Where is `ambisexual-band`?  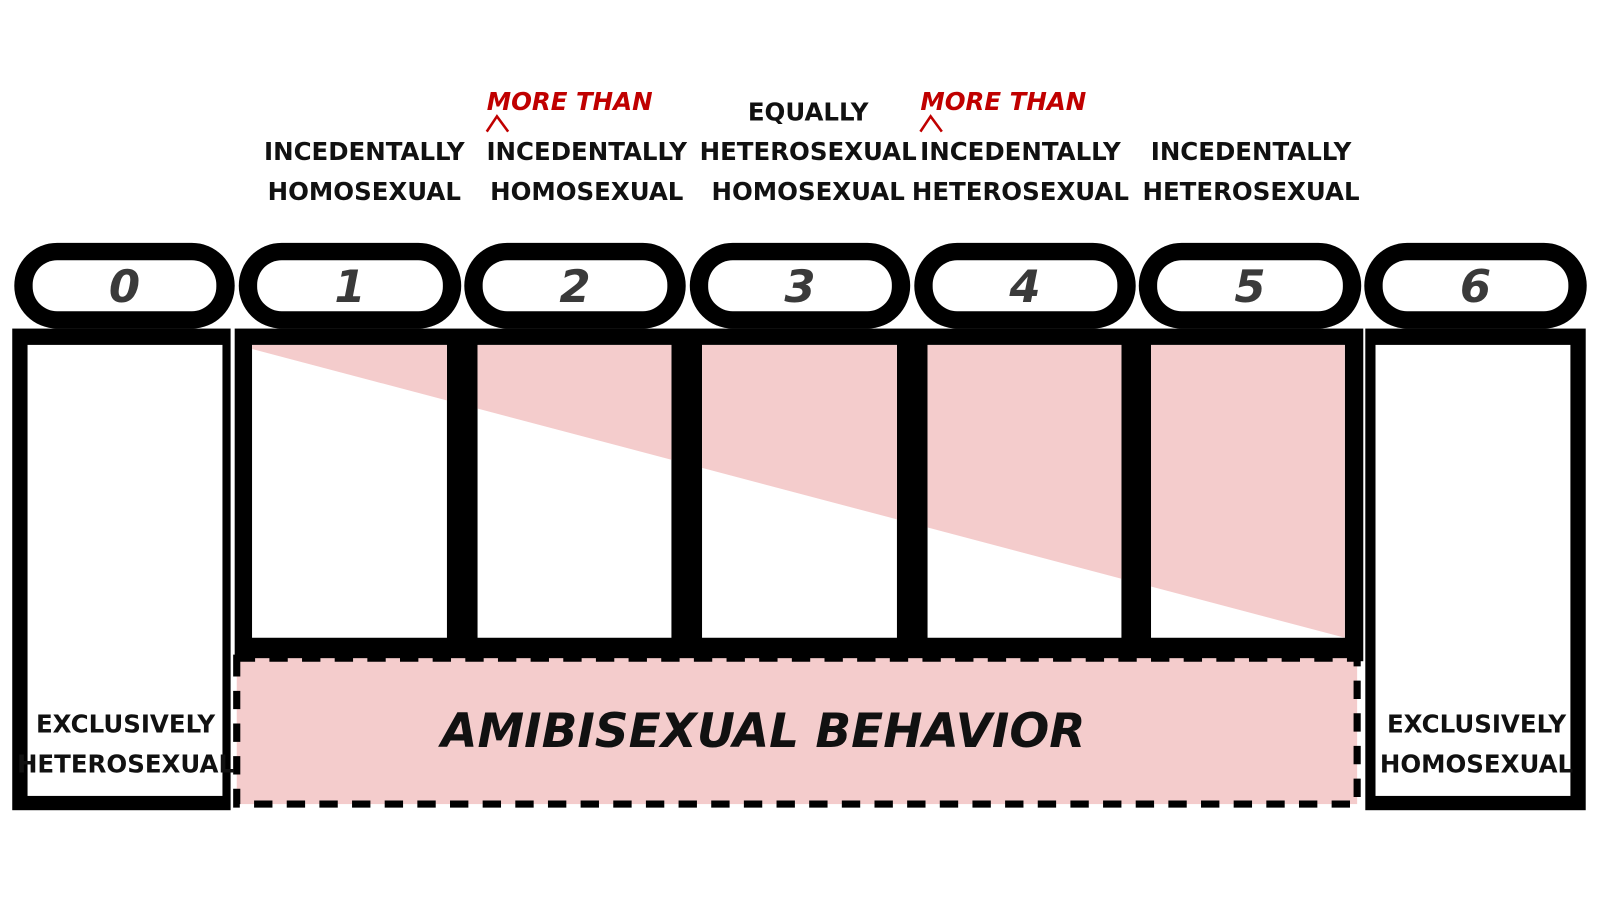
ambisexual-band is located at coordinates (797, 731).